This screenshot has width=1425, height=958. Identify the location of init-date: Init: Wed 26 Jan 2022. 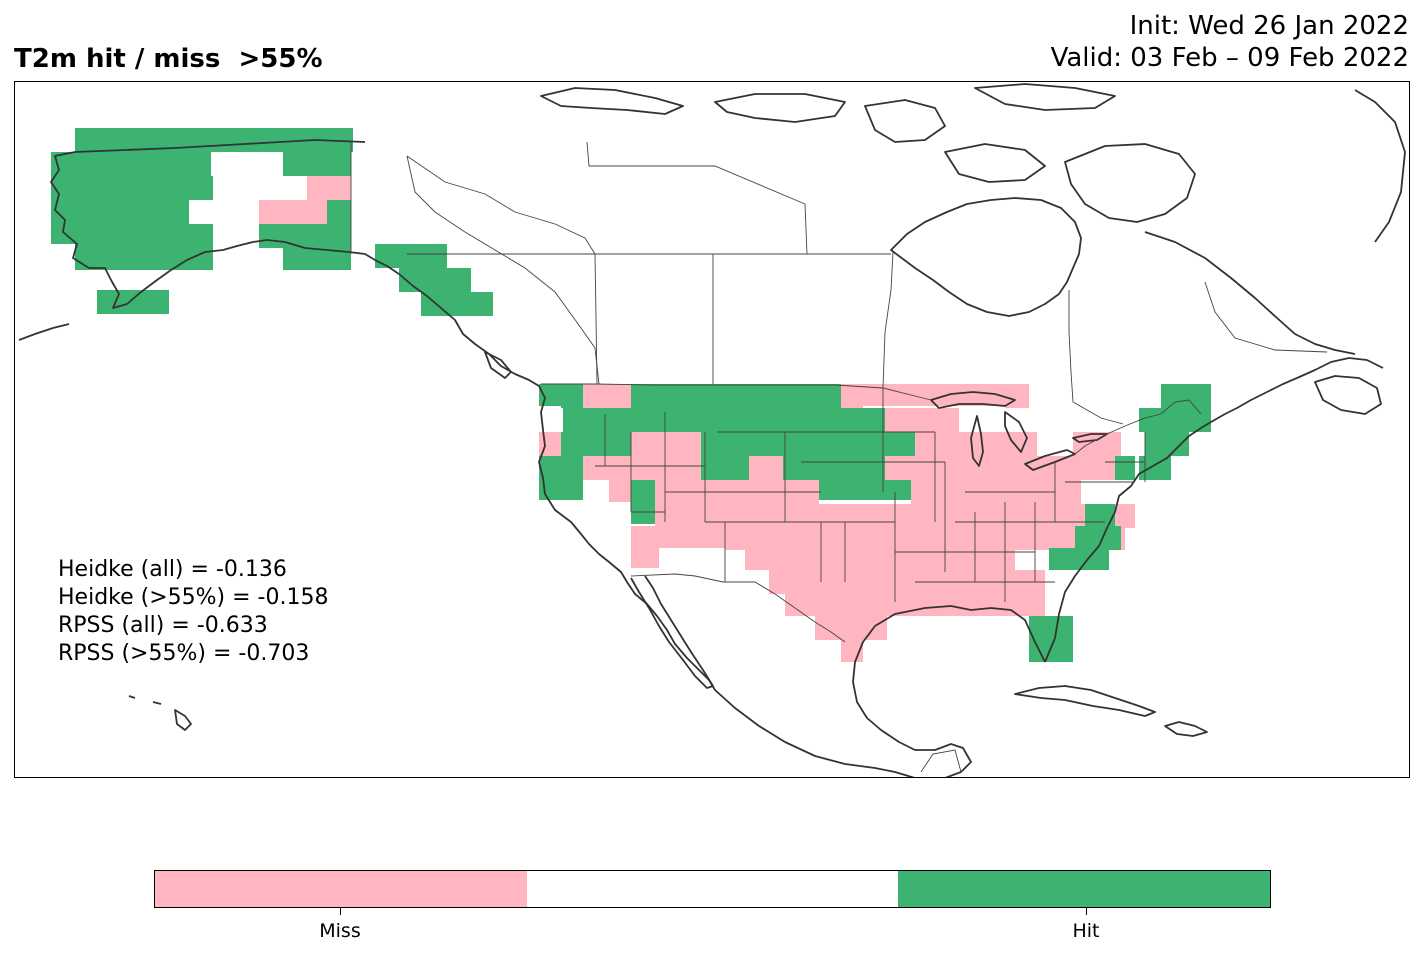
(1269, 26).